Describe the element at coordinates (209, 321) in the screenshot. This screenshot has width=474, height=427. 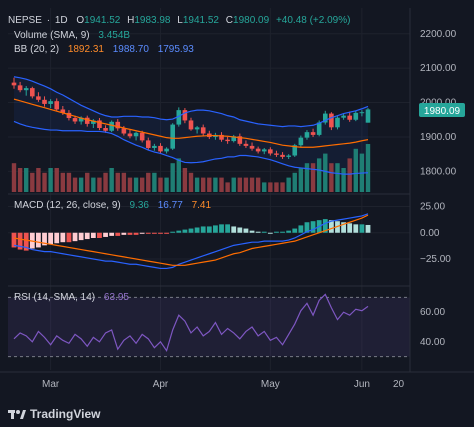
I see `rsi-pane` at that location.